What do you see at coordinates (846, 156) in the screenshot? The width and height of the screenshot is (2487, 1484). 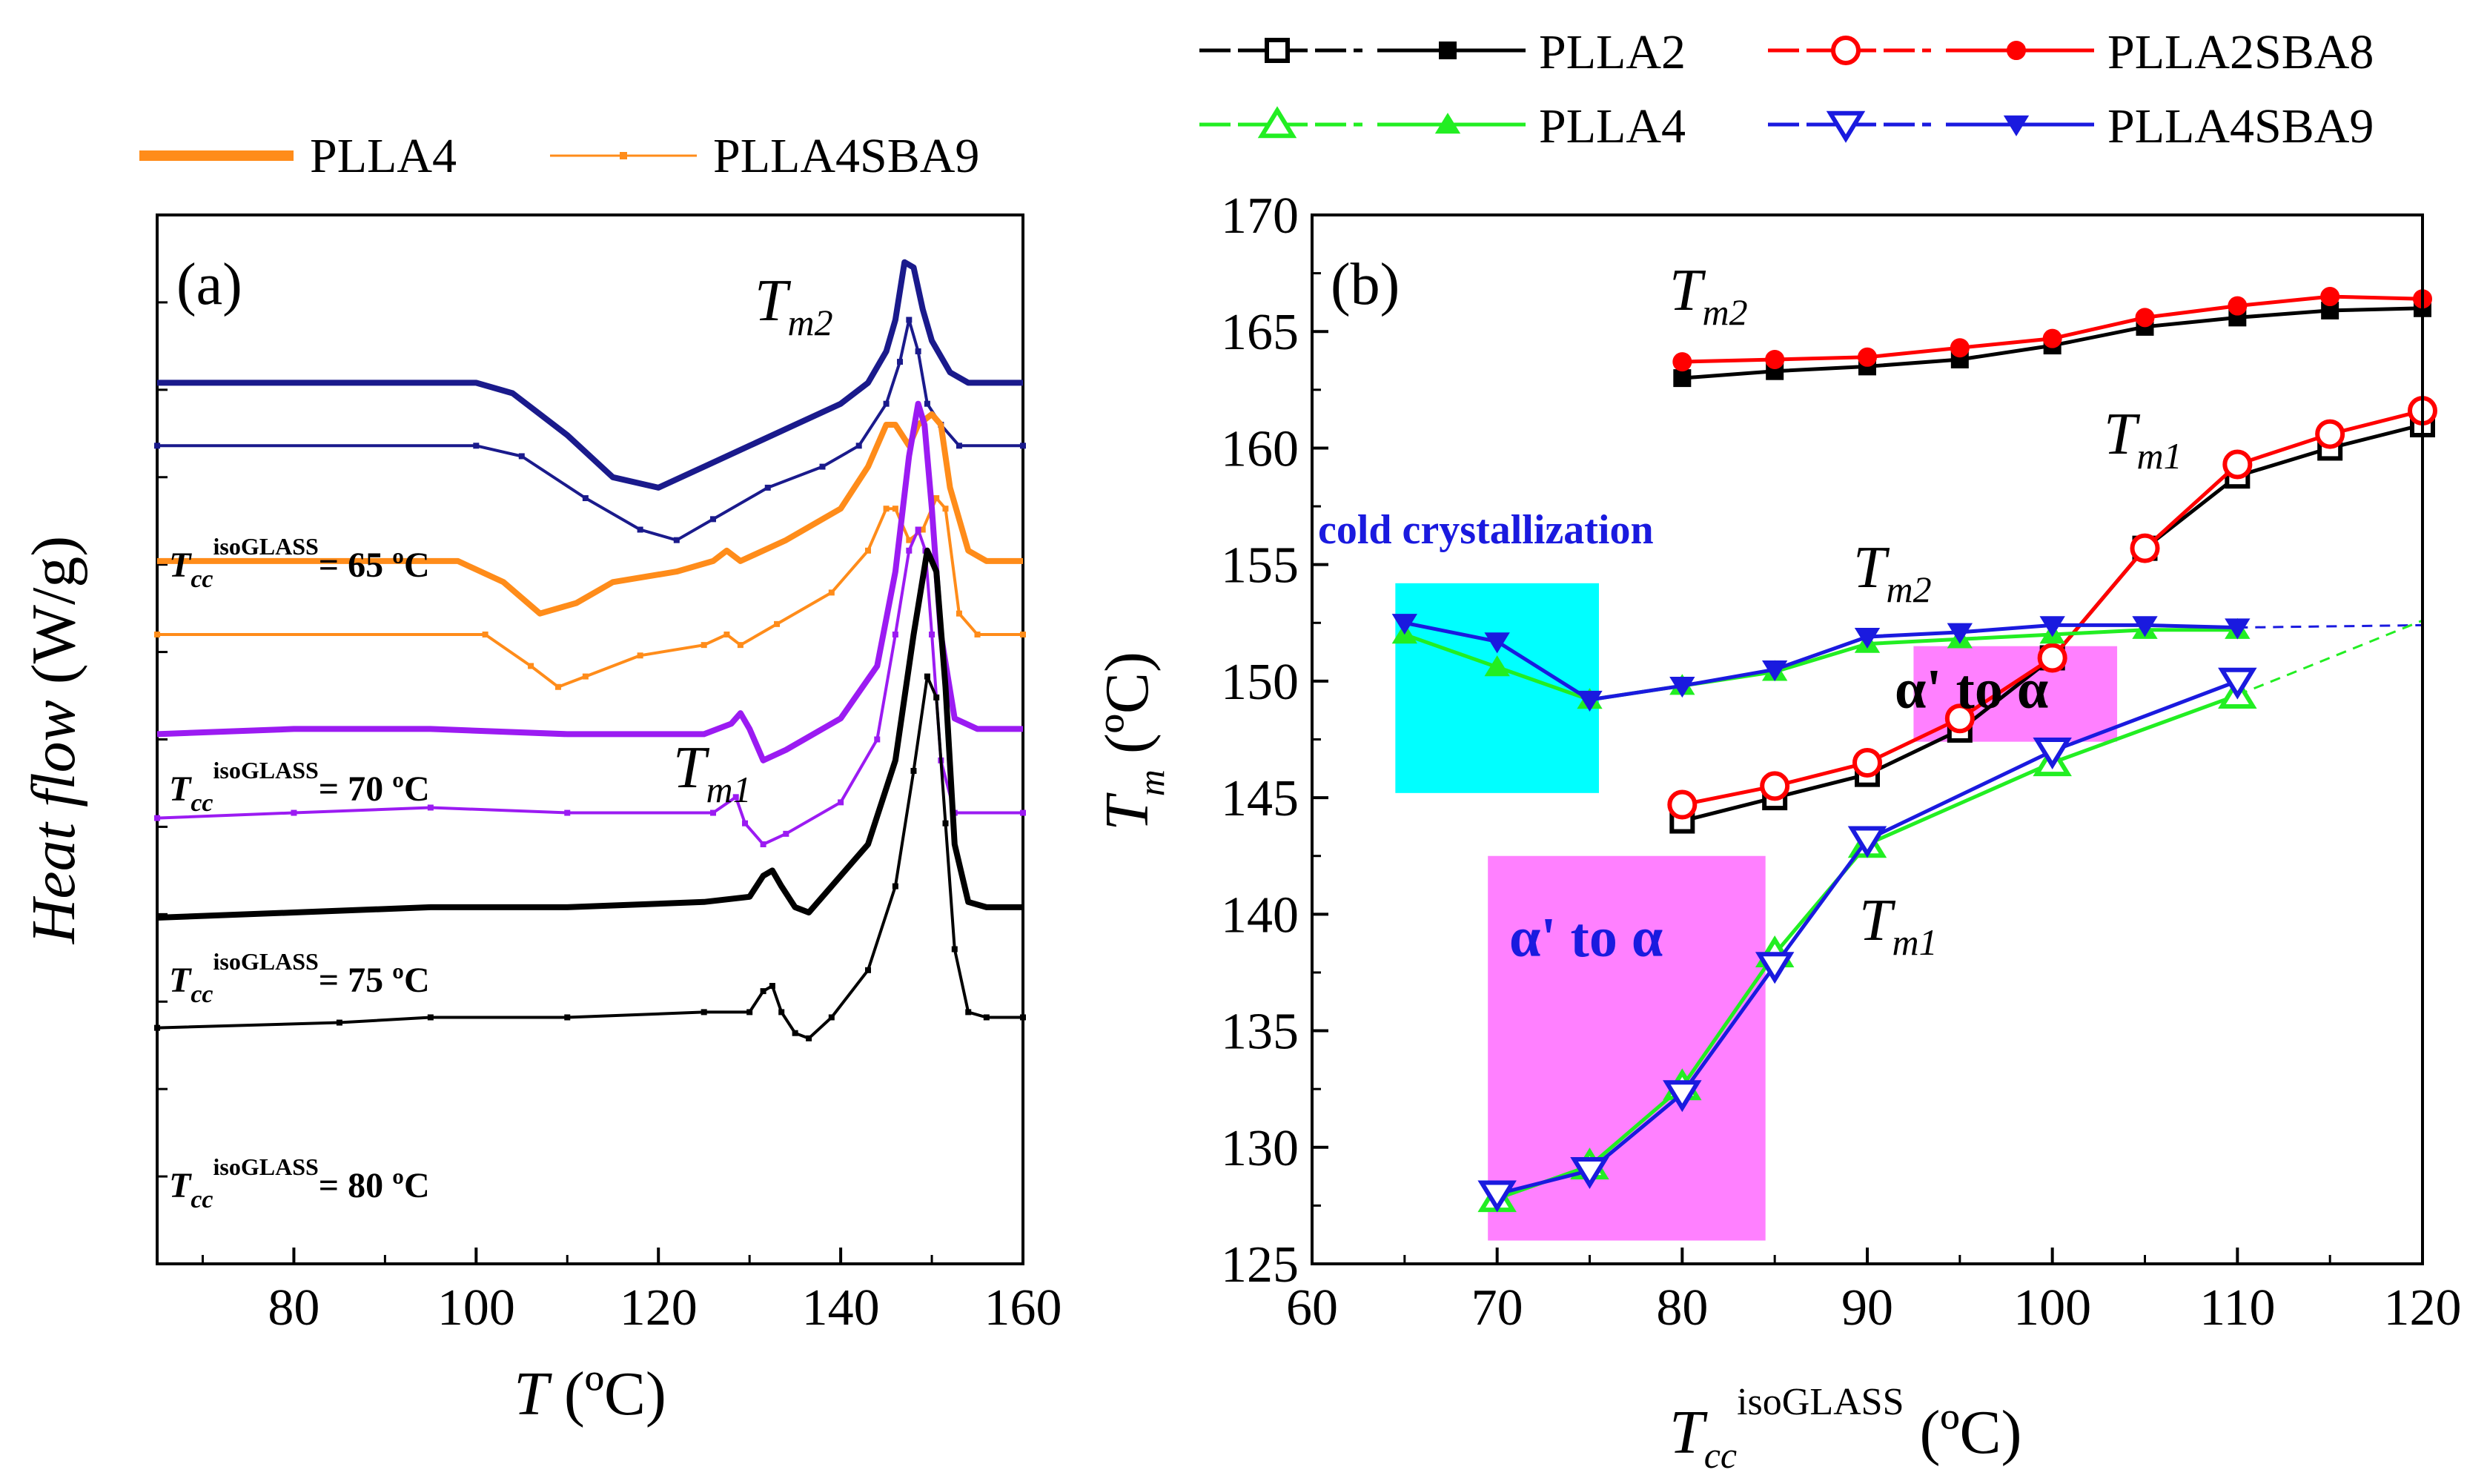 I see `legend-a-label-plla4sba9: PLLA4SBA9` at bounding box center [846, 156].